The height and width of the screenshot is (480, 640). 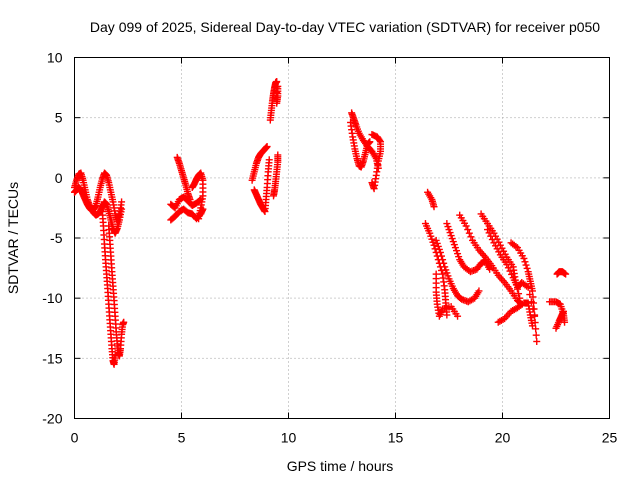 I want to click on y-tick-label: -5, so click(x=56, y=238).